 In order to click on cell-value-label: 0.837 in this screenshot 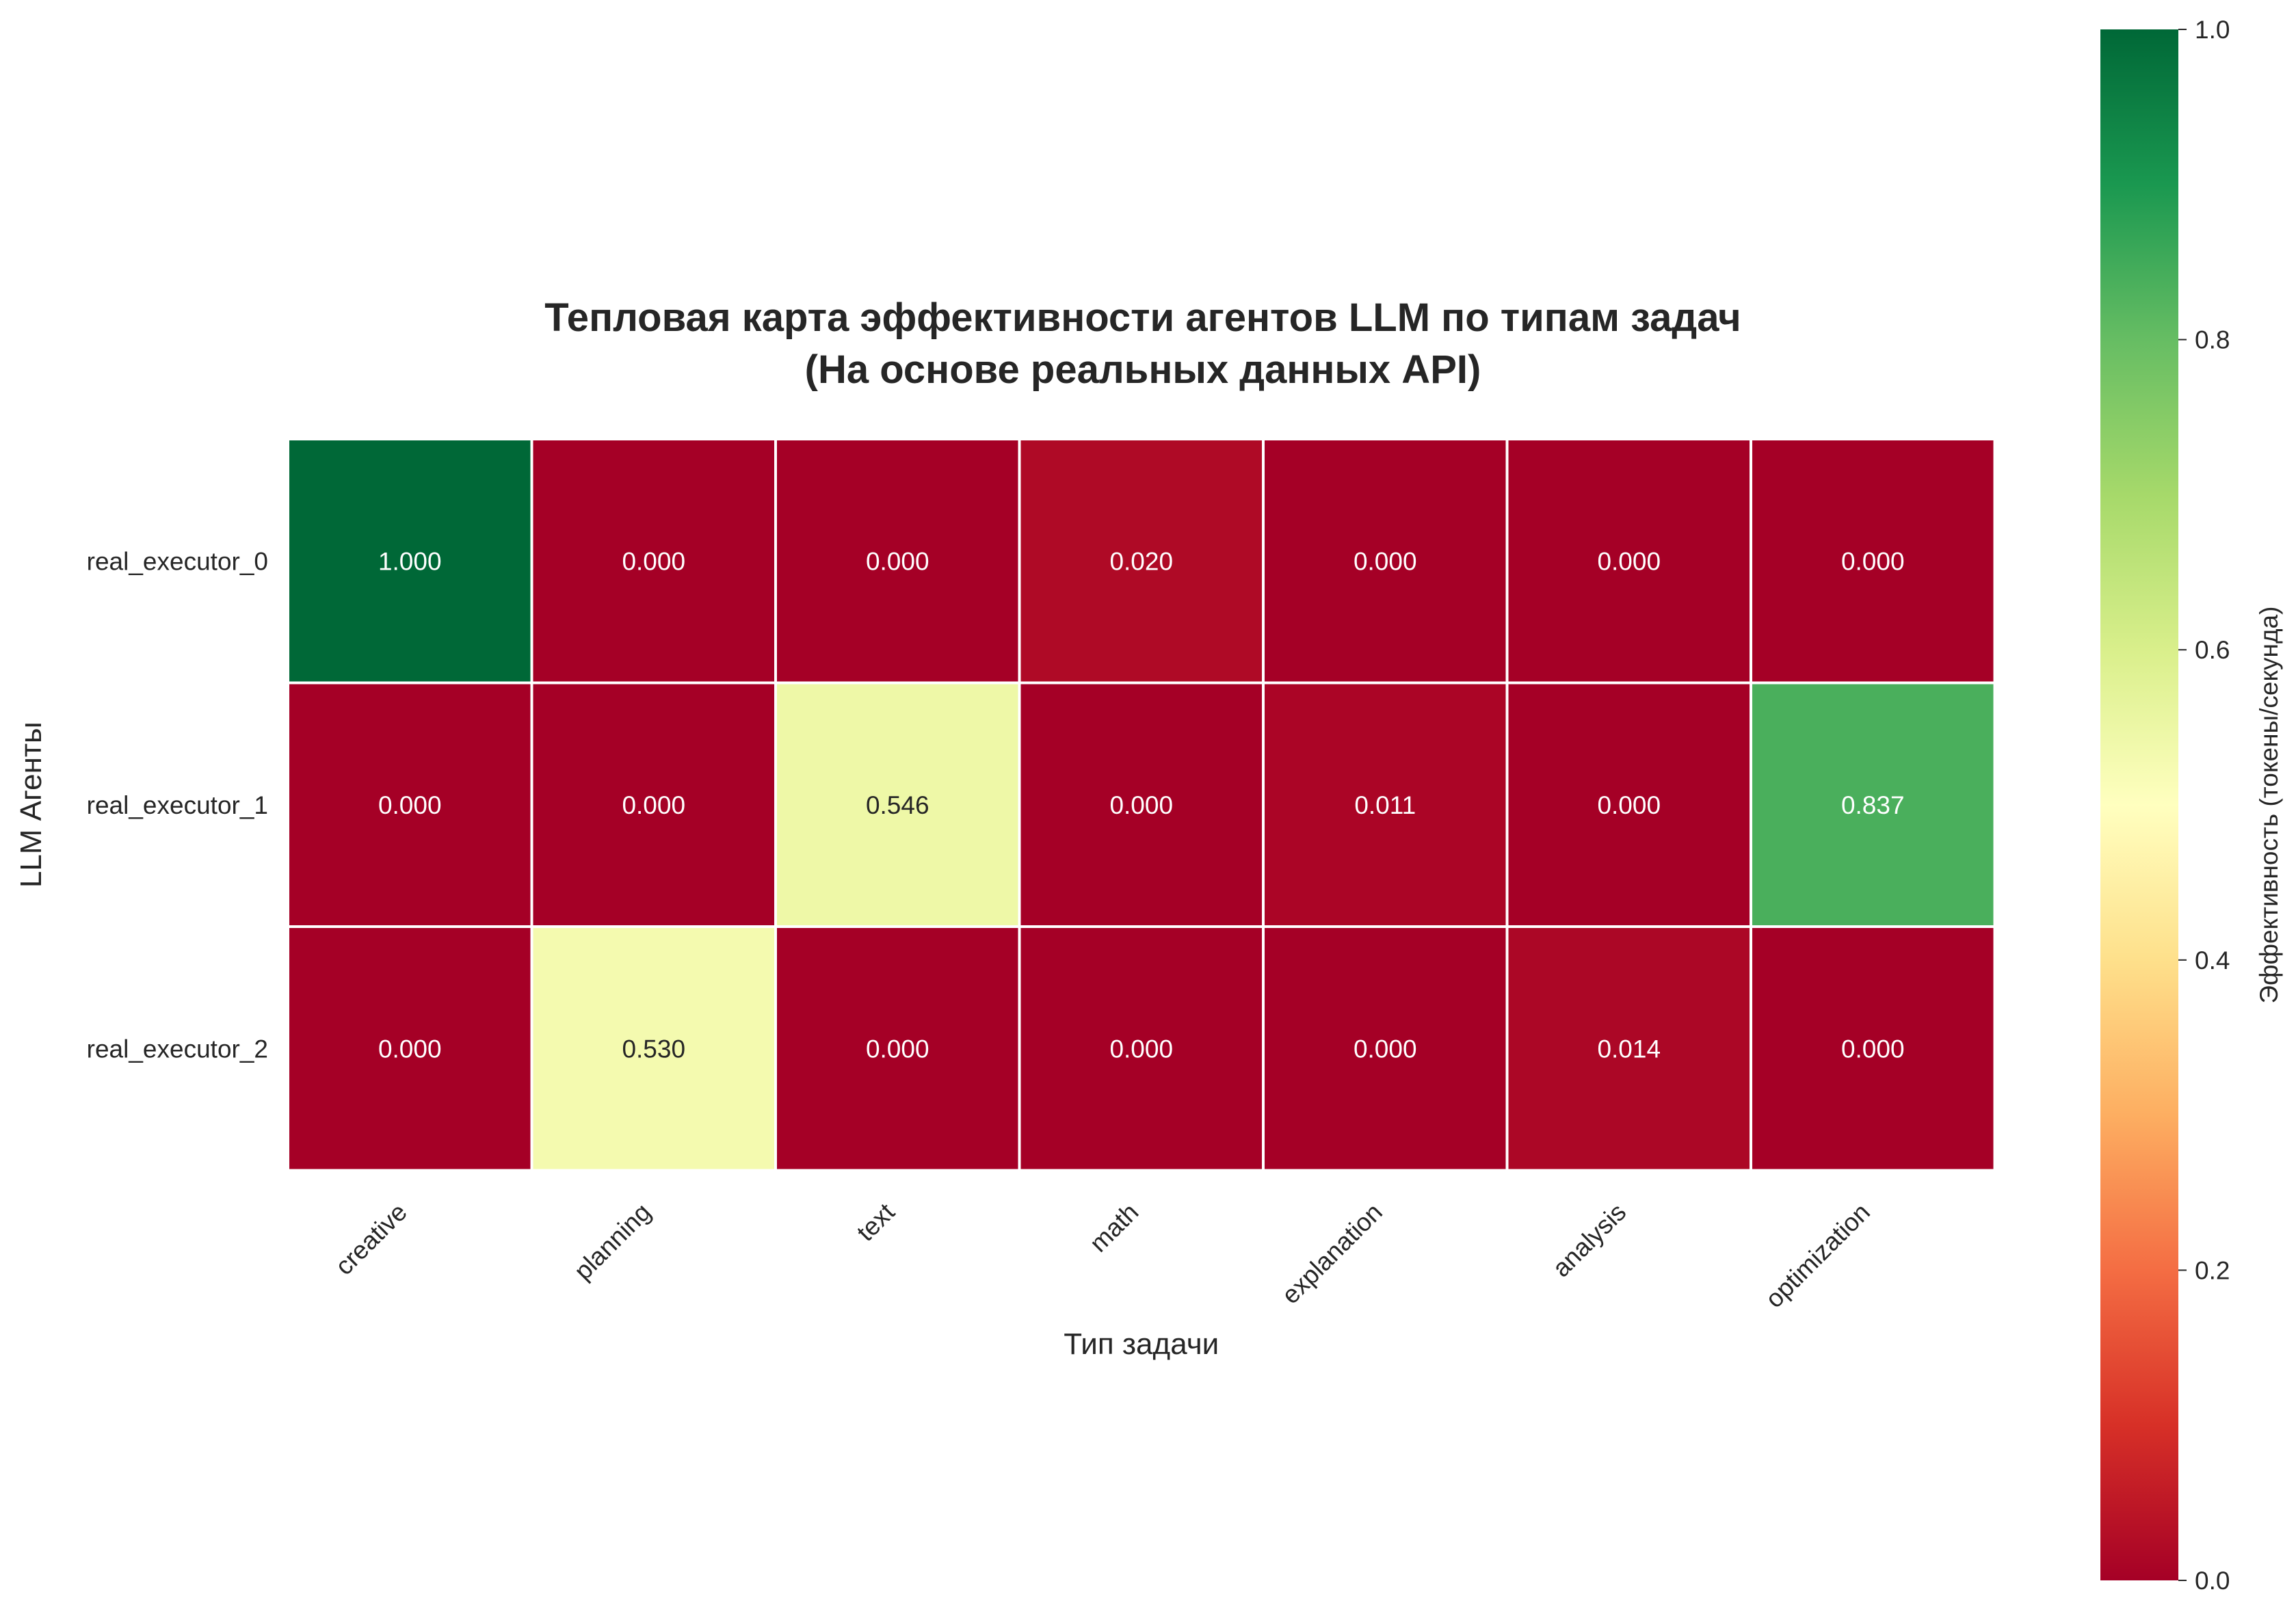, I will do `click(1873, 805)`.